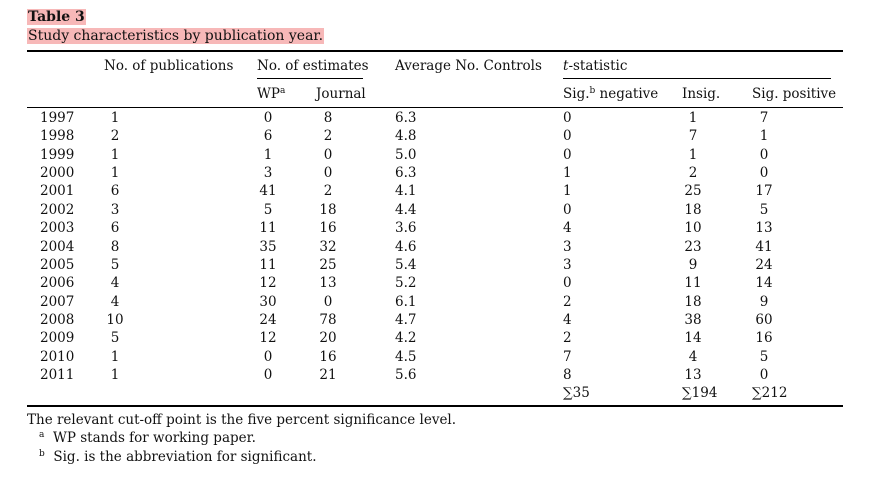  I want to click on header-rule, so click(435, 107).